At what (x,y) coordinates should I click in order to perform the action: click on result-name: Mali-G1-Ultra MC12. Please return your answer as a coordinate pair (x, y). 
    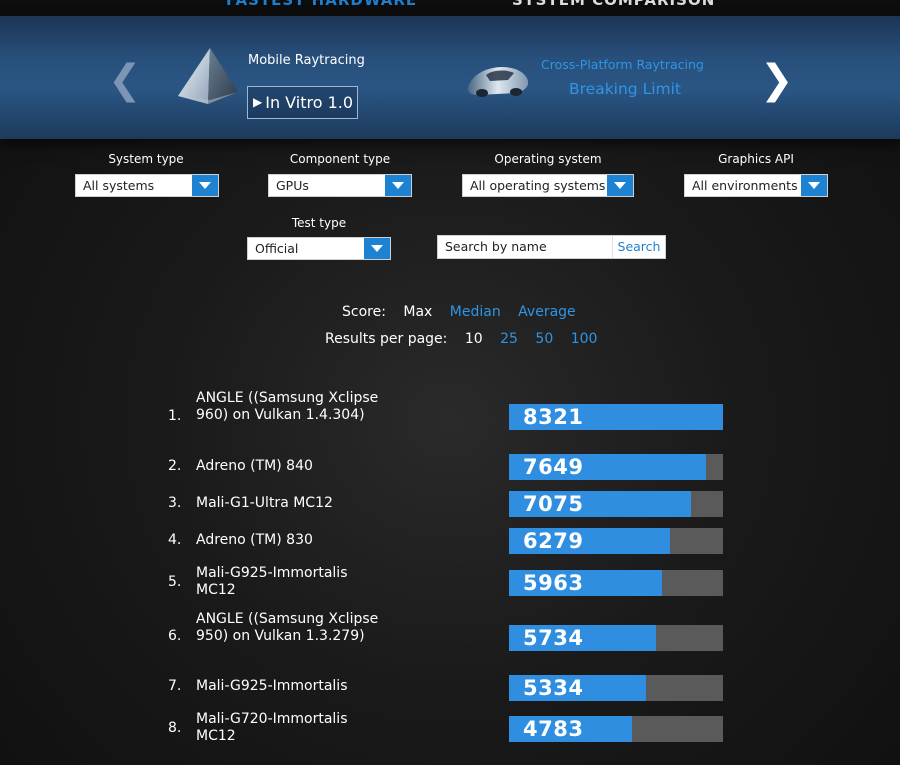
    Looking at the image, I should click on (264, 503).